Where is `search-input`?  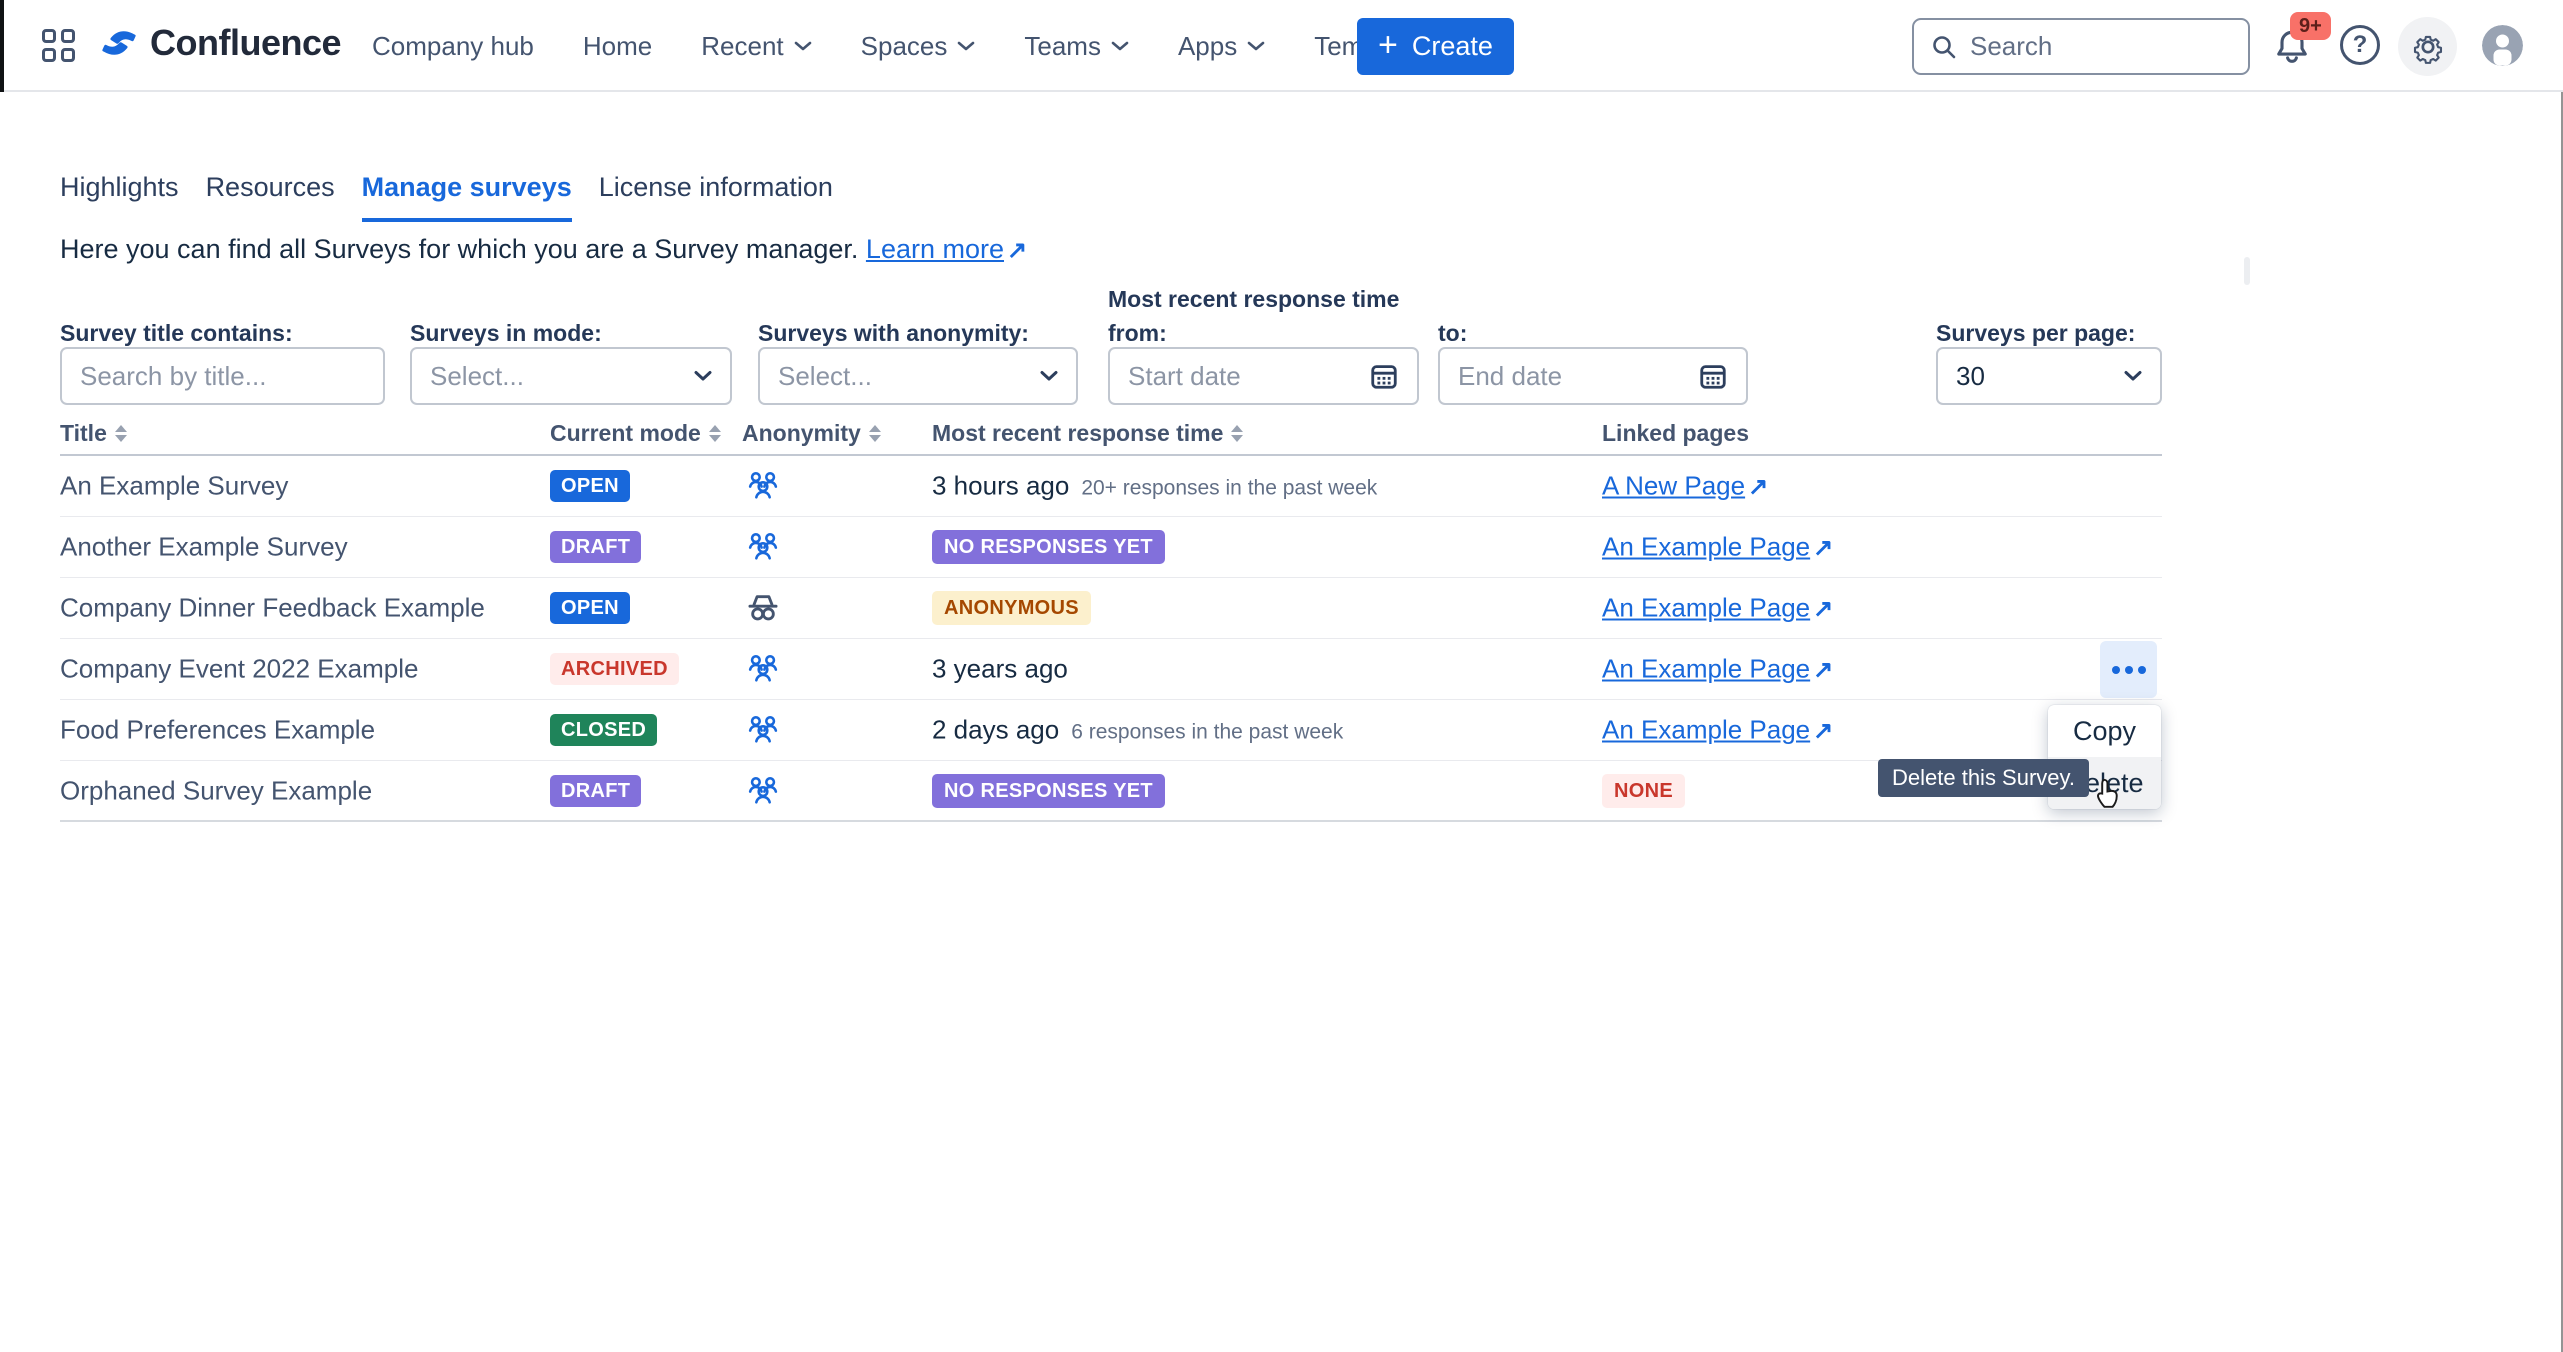
search-input is located at coordinates (2090, 46).